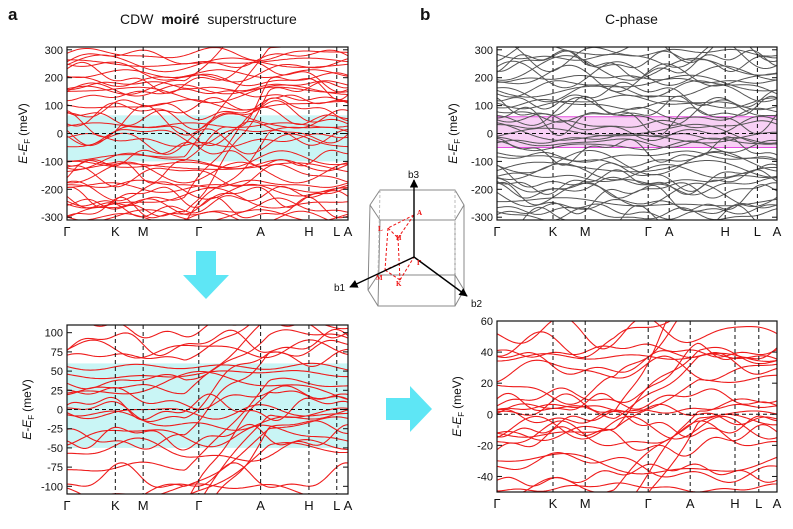 Image resolution: width=793 pixels, height=529 pixels. Describe the element at coordinates (336, 231) in the screenshot. I see `kpoint-label: L` at that location.